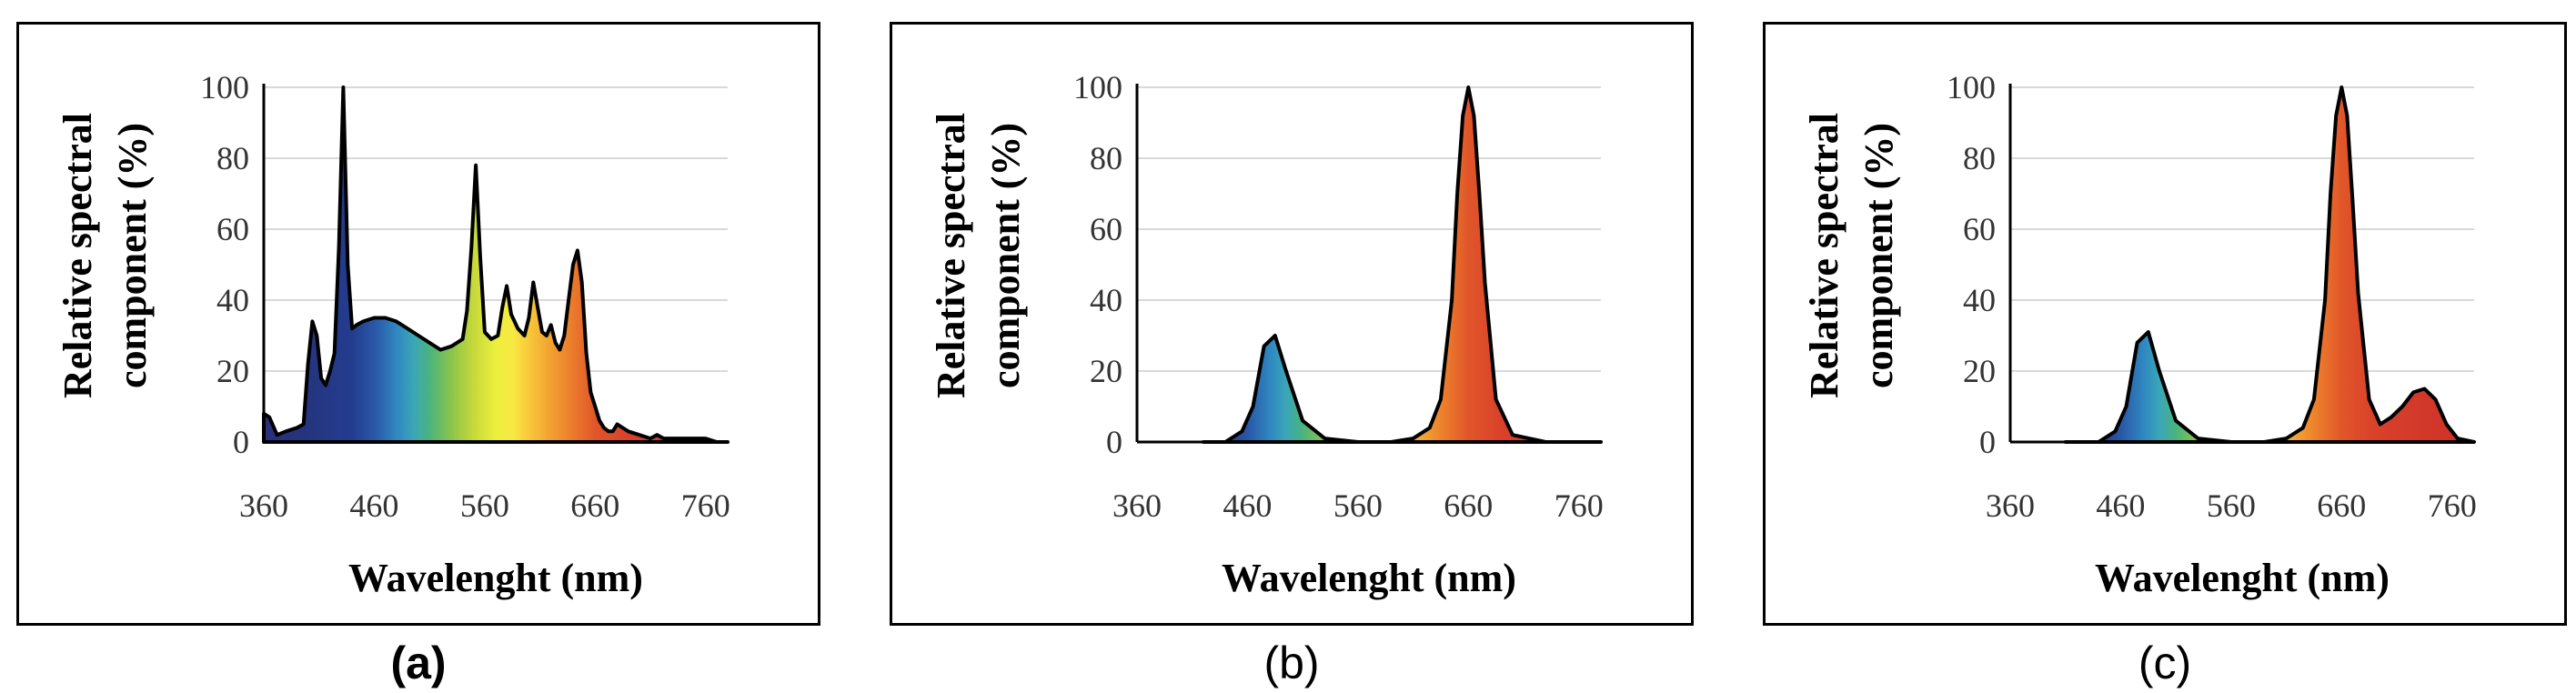 The height and width of the screenshot is (693, 2576). Describe the element at coordinates (418, 663) in the screenshot. I see `chart-caption: (a)` at that location.